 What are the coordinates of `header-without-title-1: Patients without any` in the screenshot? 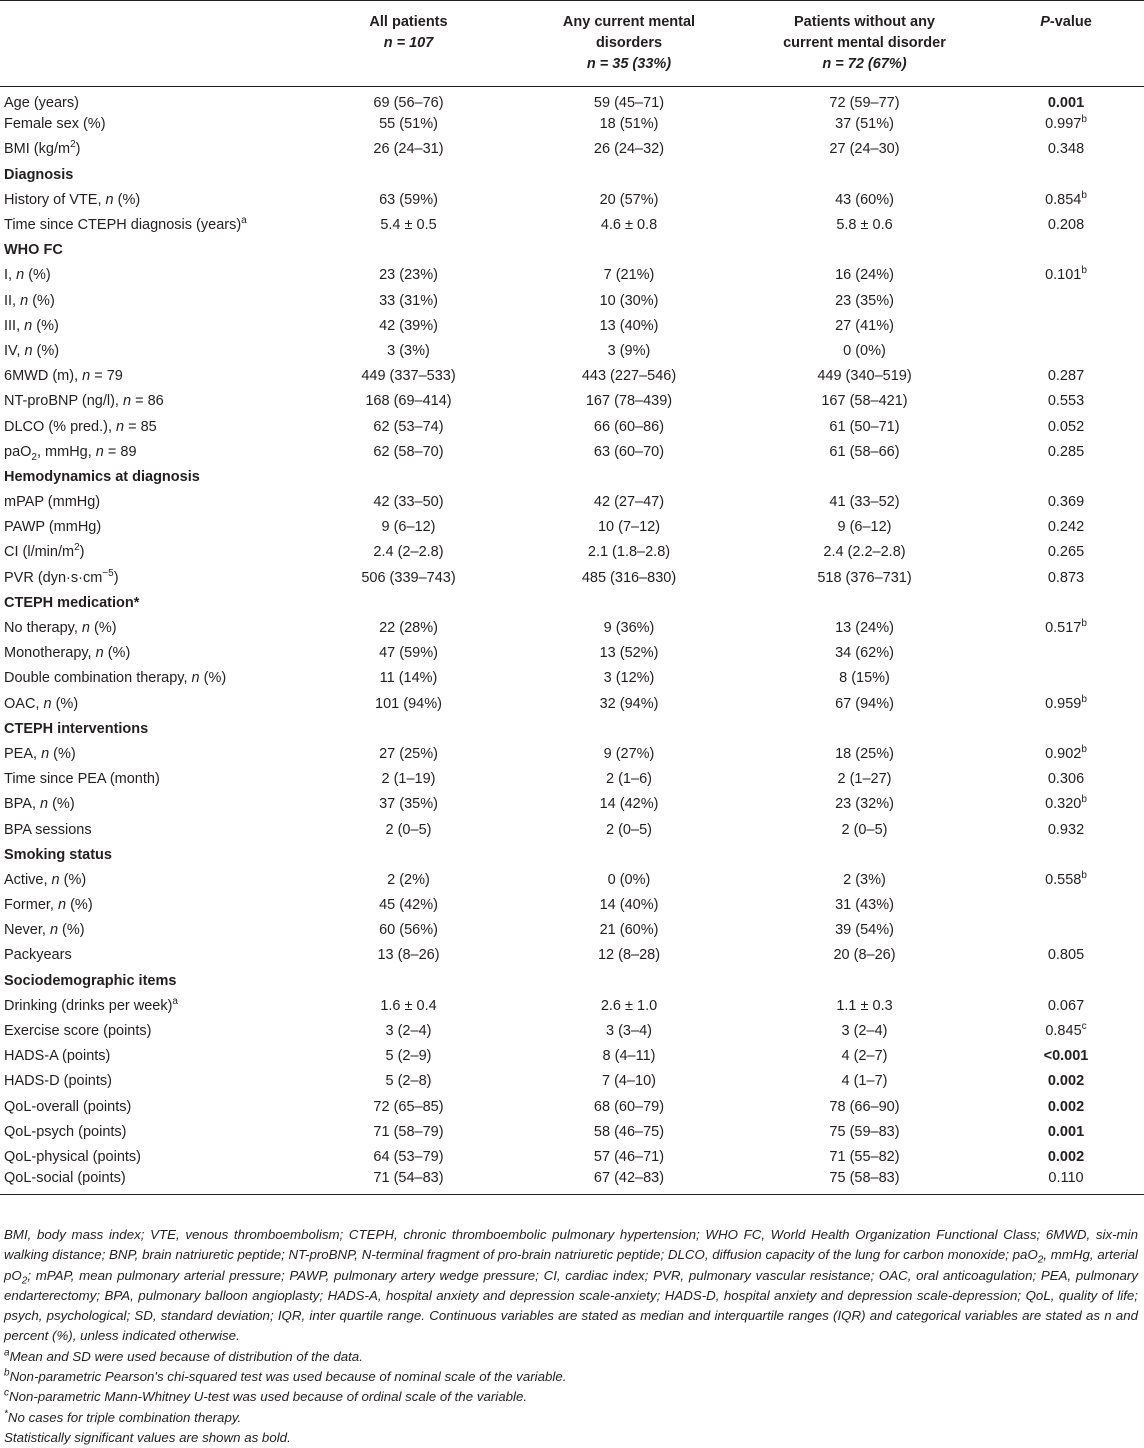 It's located at (864, 22).